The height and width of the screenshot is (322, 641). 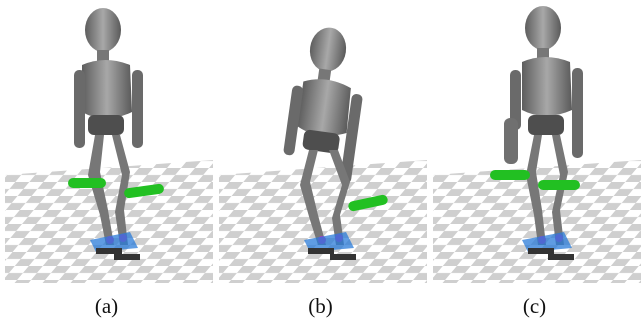 What do you see at coordinates (320, 306) in the screenshot?
I see `panel-b-caption: (b)` at bounding box center [320, 306].